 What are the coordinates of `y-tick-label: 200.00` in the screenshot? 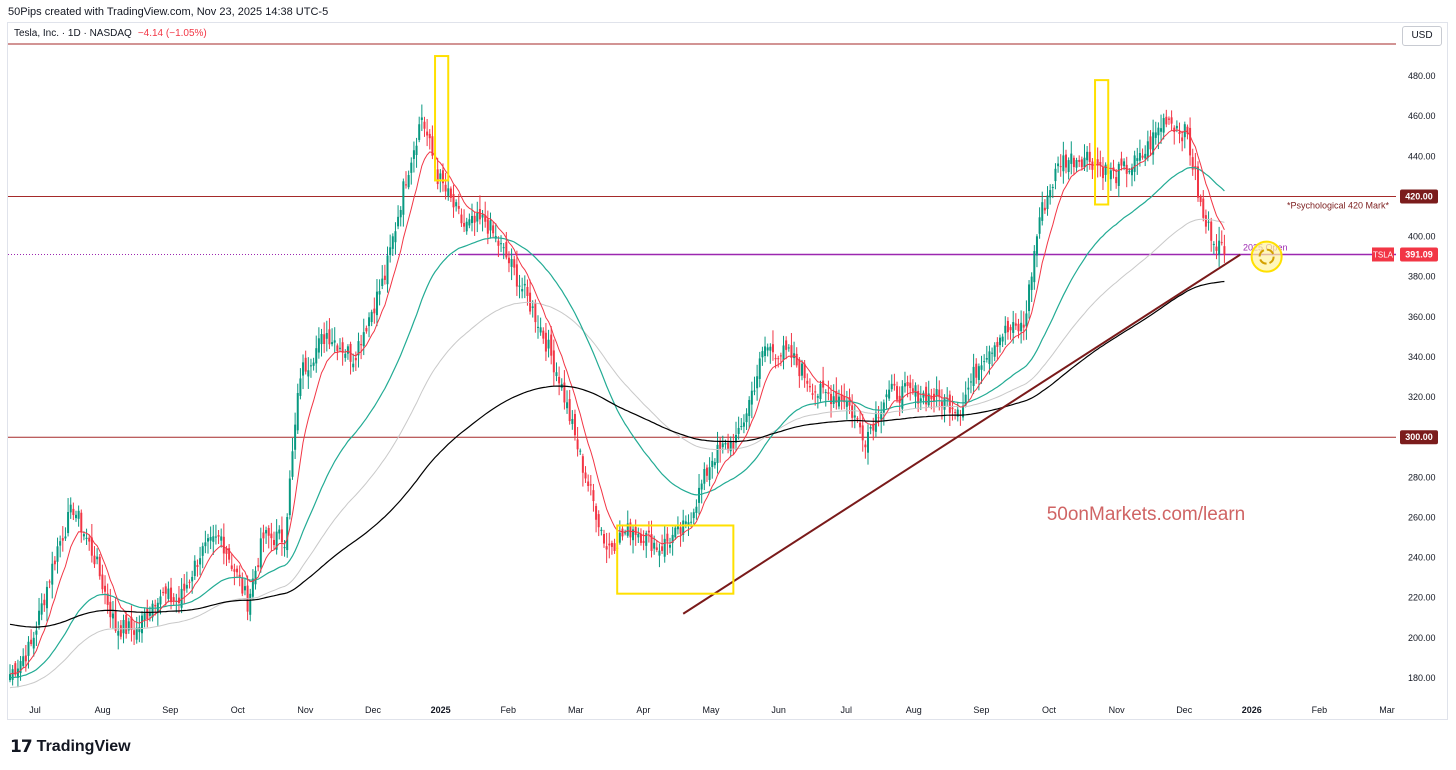 It's located at (1422, 638).